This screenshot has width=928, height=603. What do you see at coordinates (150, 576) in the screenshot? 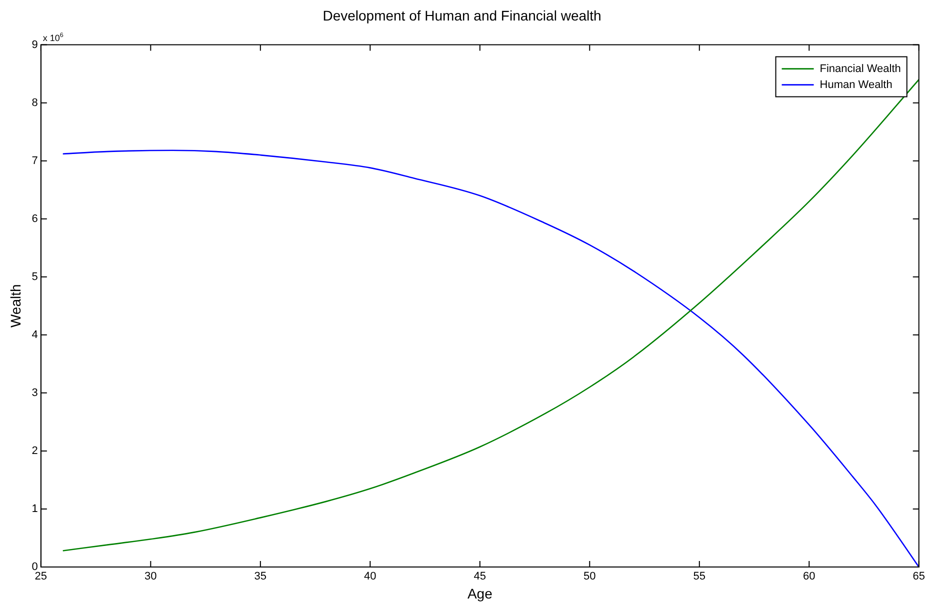
I see `x-tick-label: 30` at bounding box center [150, 576].